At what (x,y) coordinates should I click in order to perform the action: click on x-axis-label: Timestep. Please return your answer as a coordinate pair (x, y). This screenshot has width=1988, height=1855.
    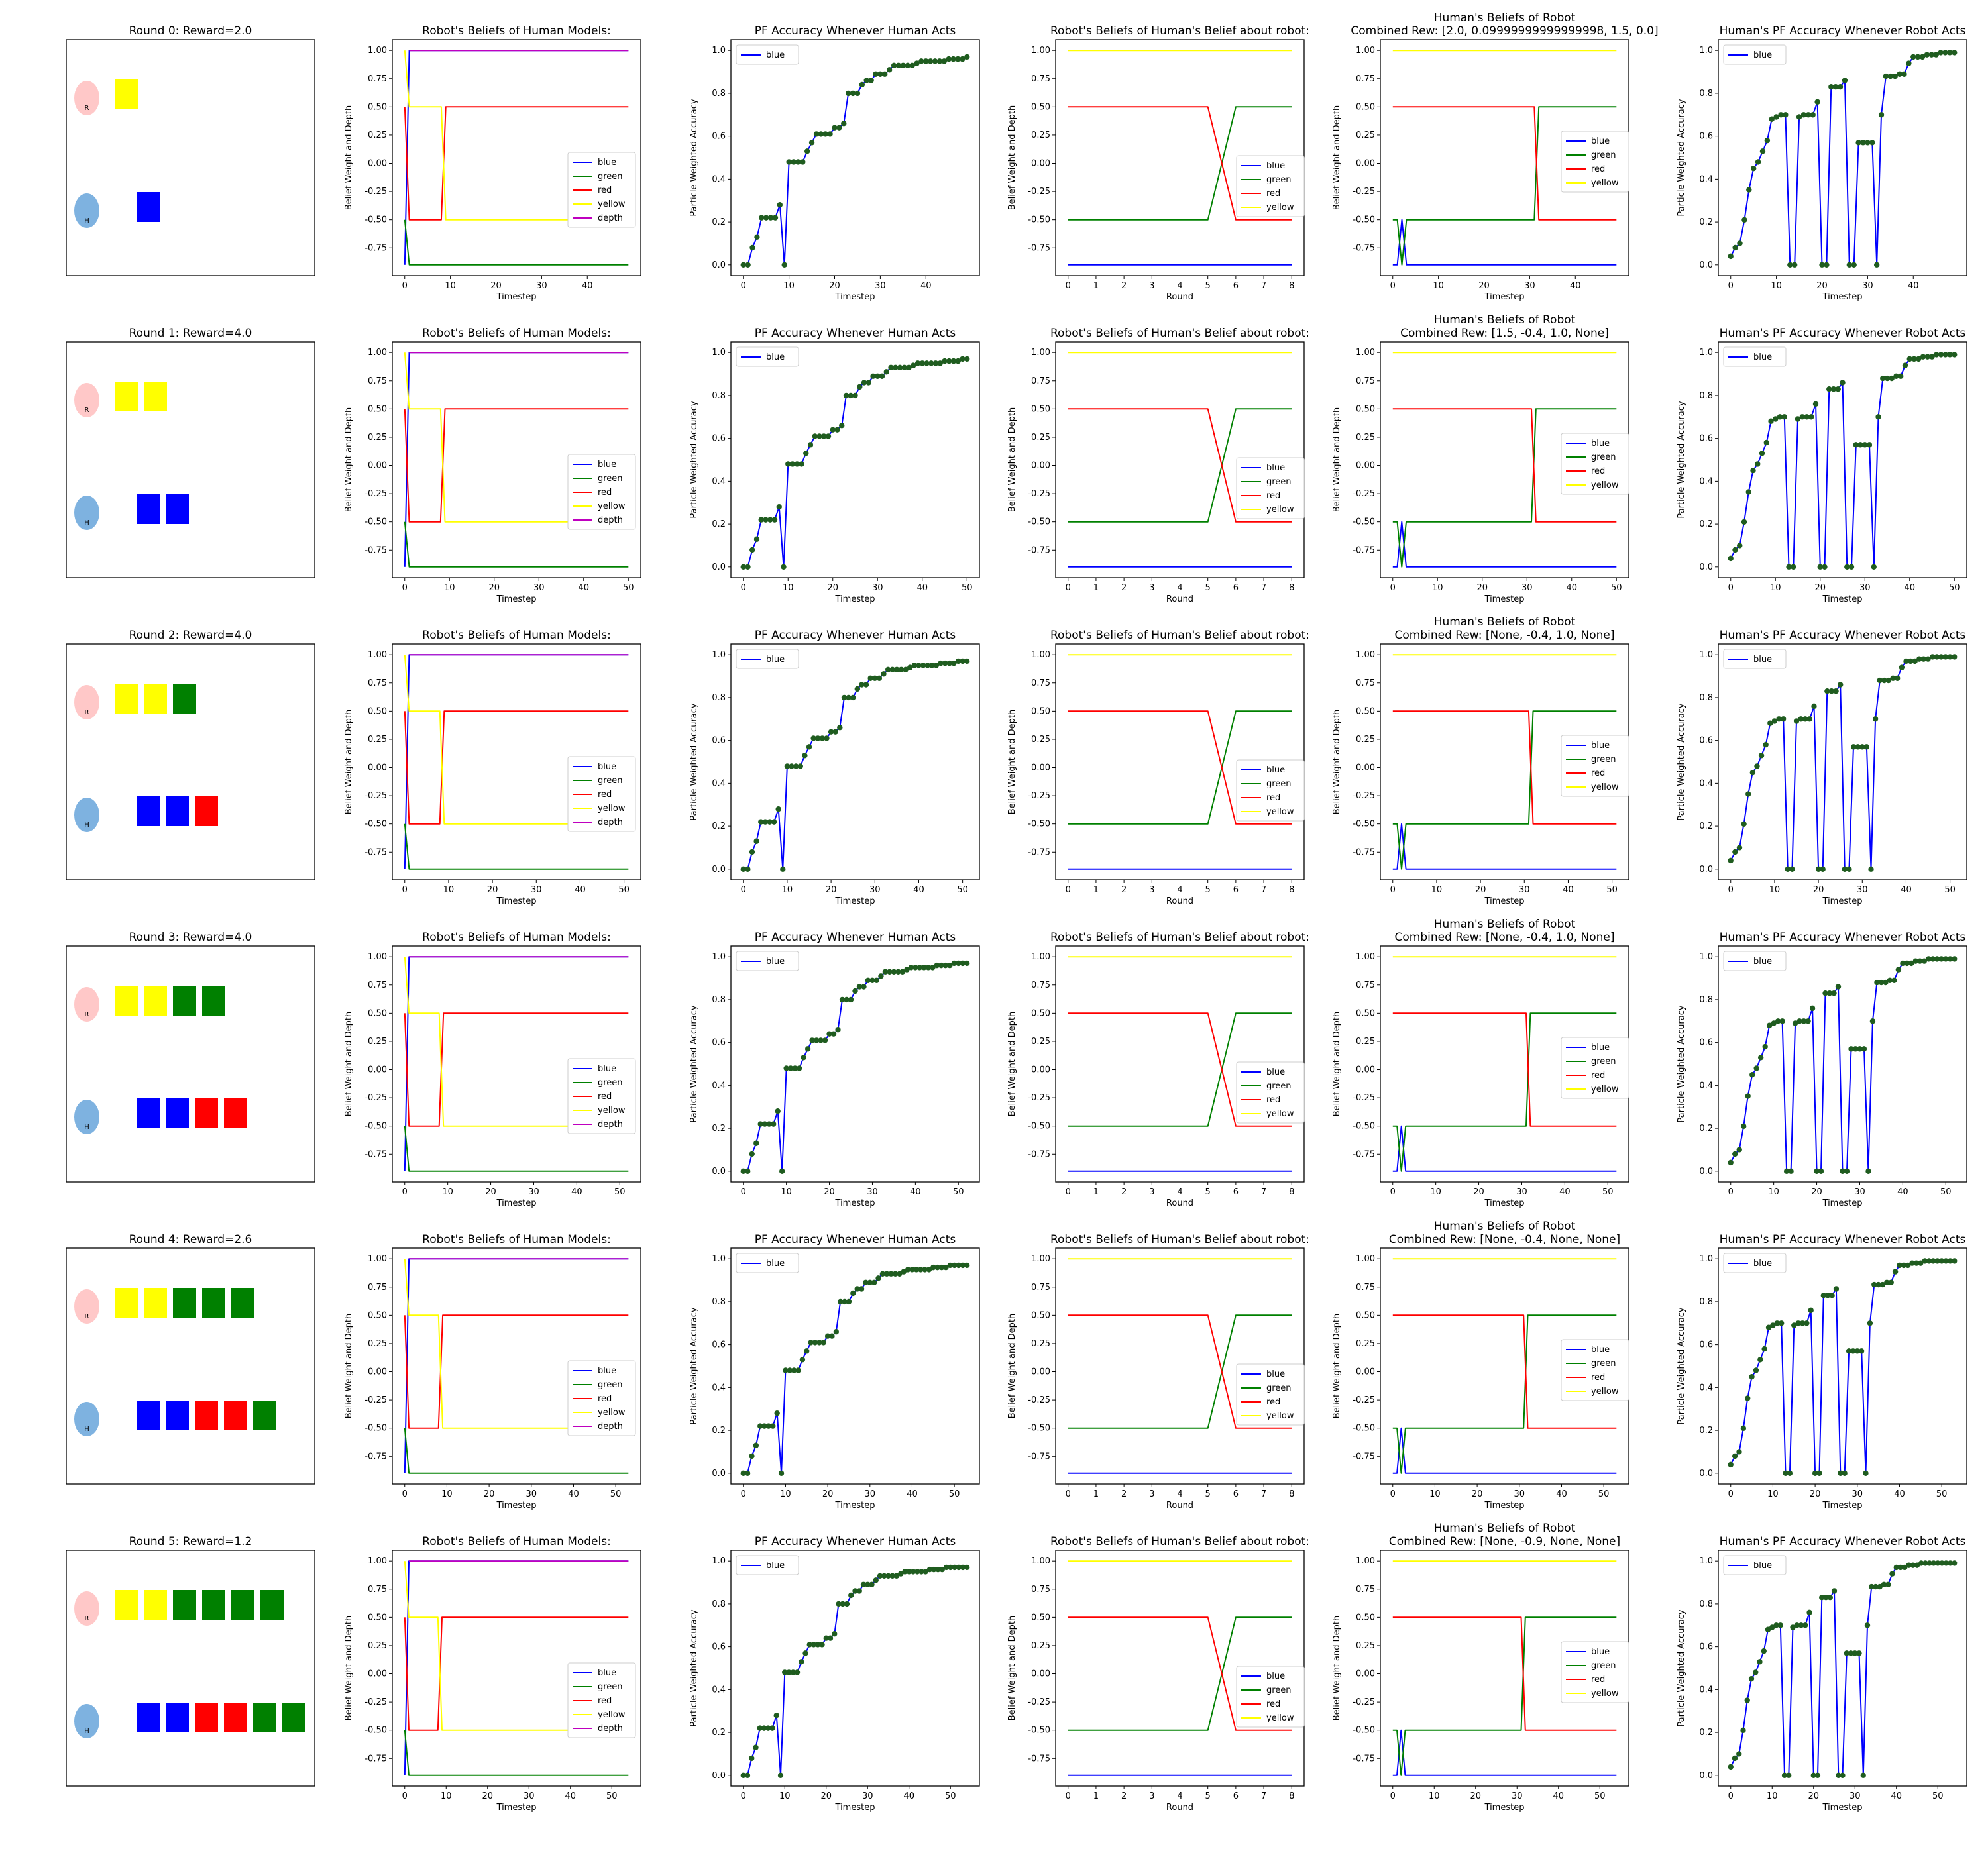
    Looking at the image, I should click on (516, 1203).